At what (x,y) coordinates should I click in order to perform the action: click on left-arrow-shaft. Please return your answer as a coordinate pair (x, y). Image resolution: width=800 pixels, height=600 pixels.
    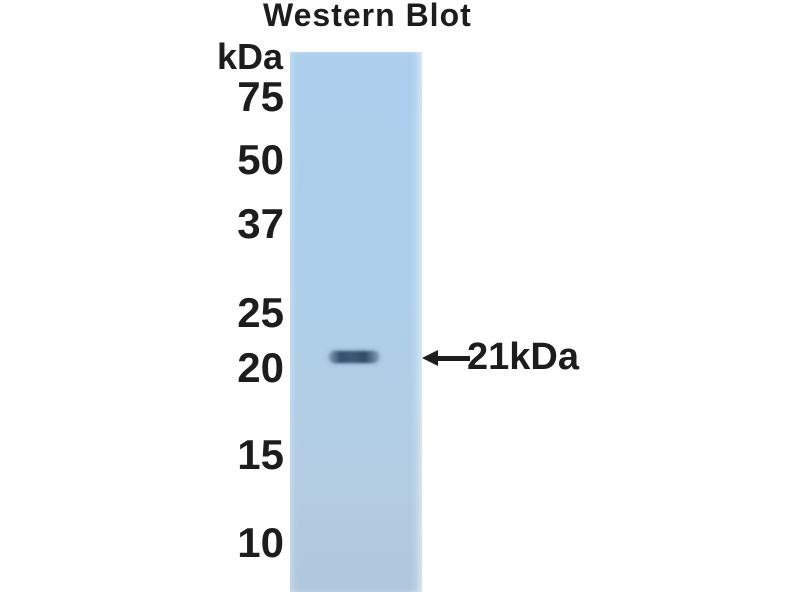
    Looking at the image, I should click on (451, 358).